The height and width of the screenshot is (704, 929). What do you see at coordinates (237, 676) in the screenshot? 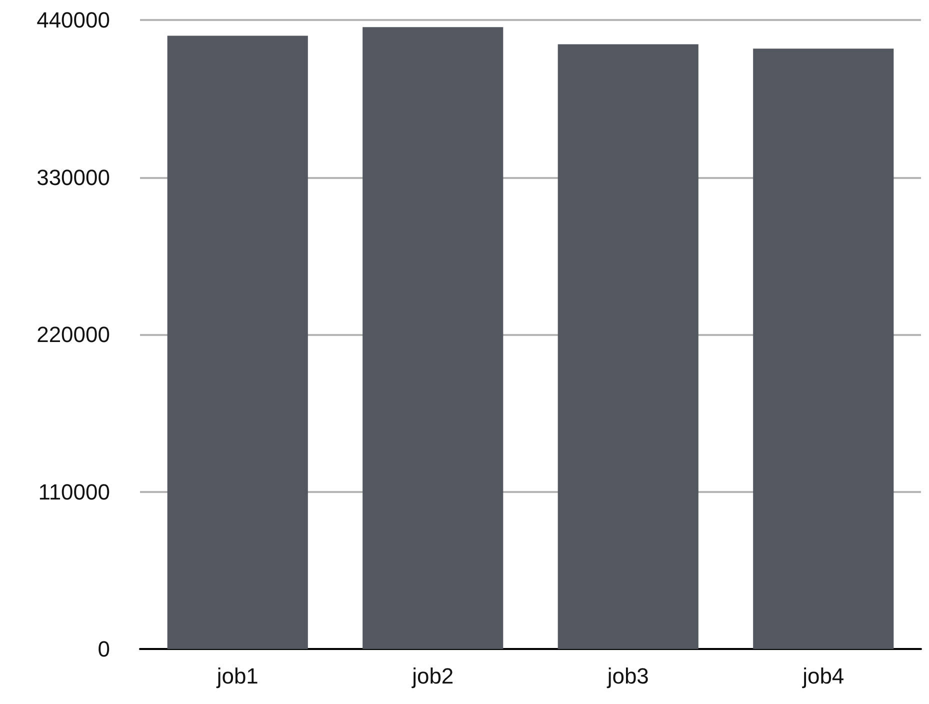
I see `x-tick-label: job1` at bounding box center [237, 676].